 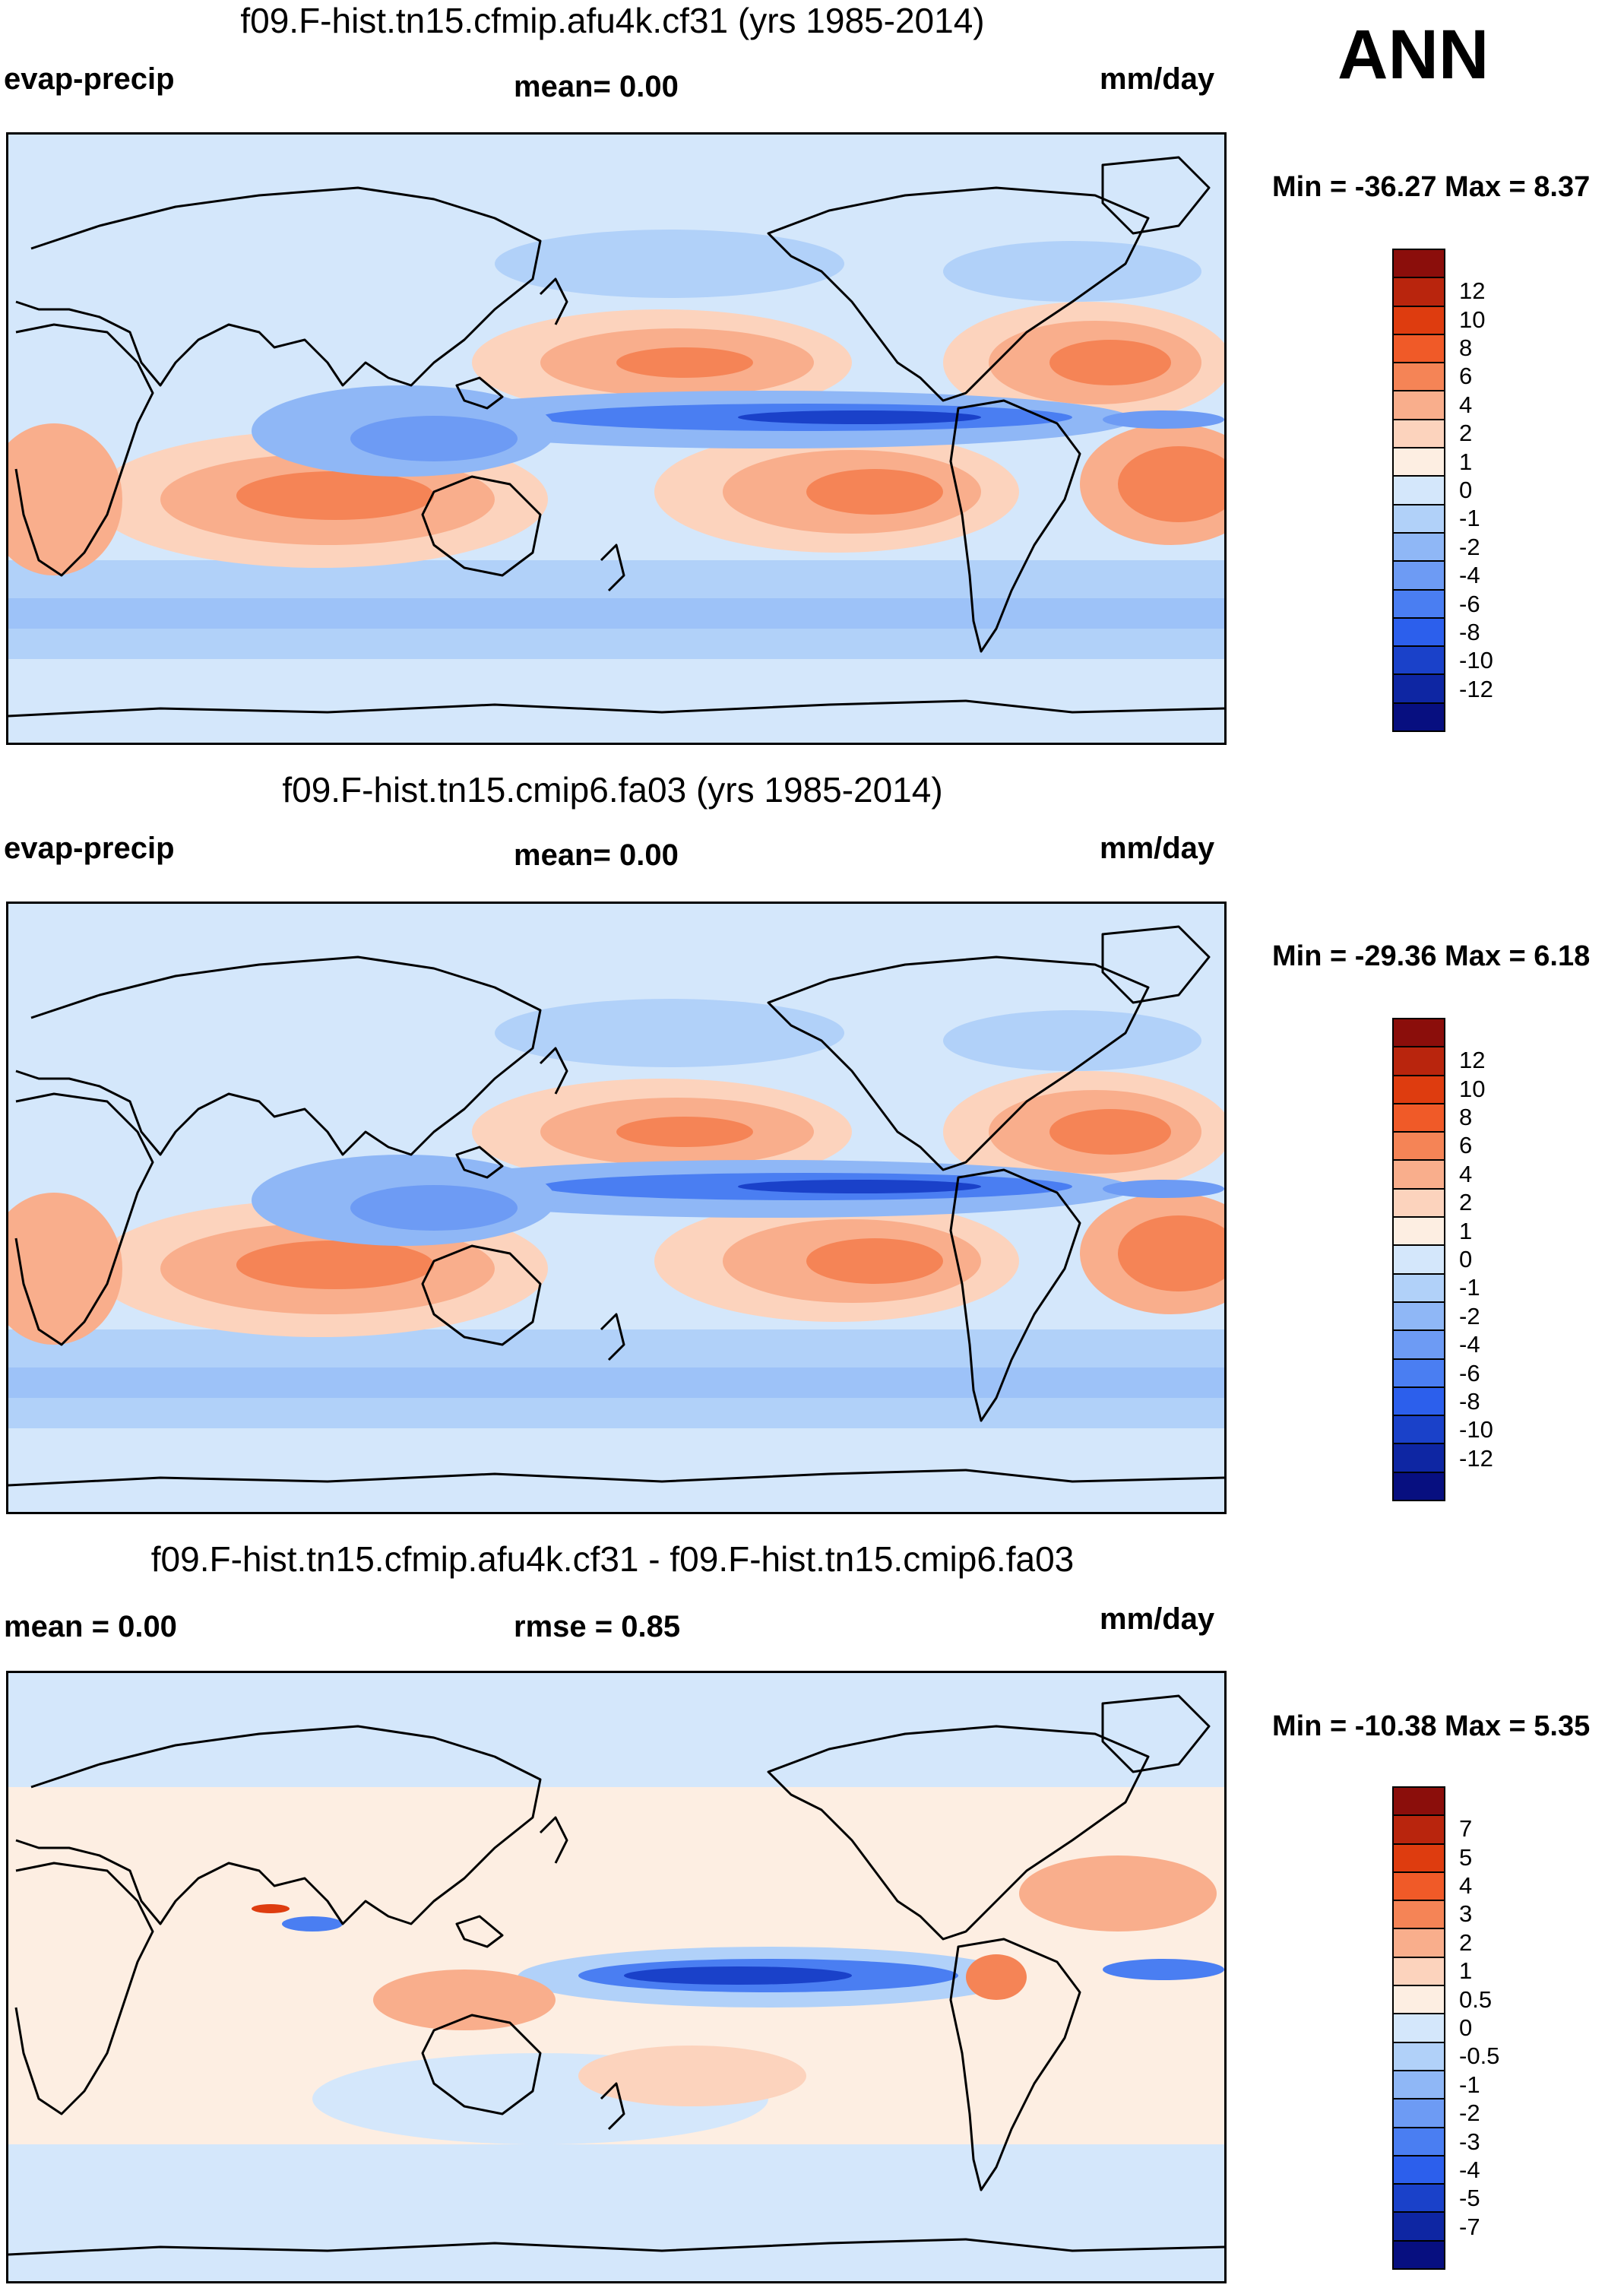 What do you see at coordinates (1431, 956) in the screenshot?
I see `panel-2-minmax: Min = -29.36 Max = 6.18` at bounding box center [1431, 956].